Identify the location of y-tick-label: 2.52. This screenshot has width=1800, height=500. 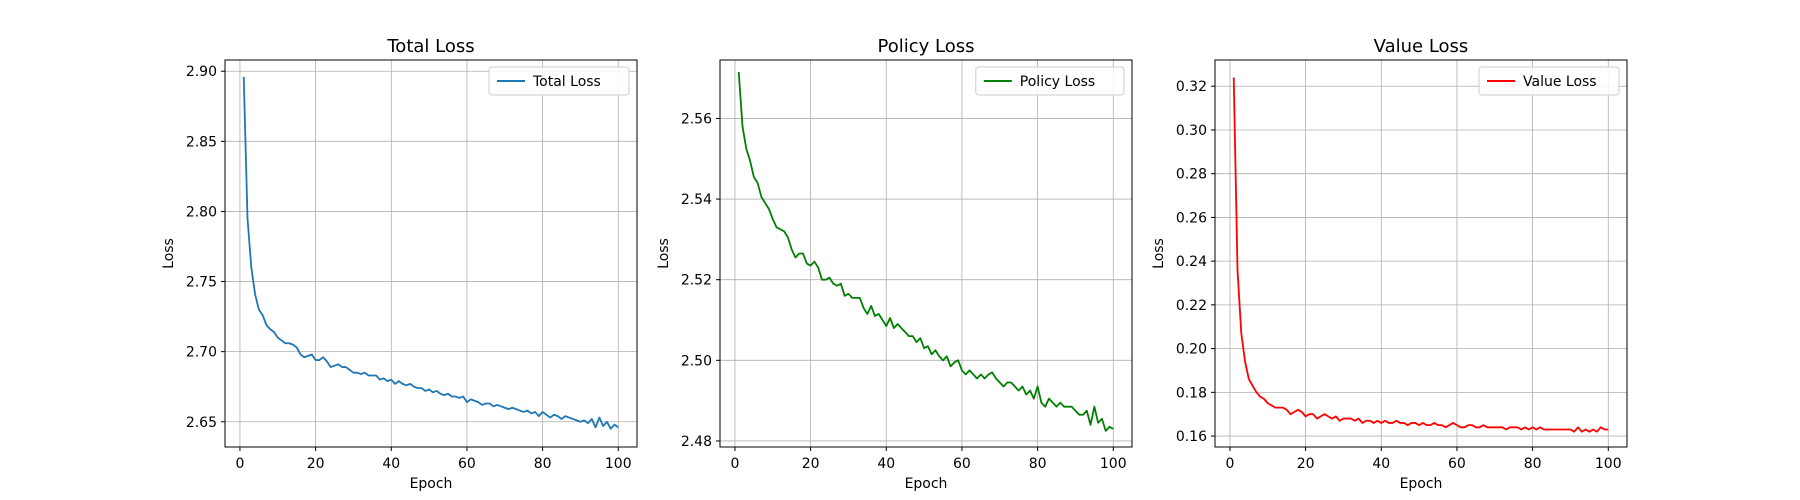
(696, 281).